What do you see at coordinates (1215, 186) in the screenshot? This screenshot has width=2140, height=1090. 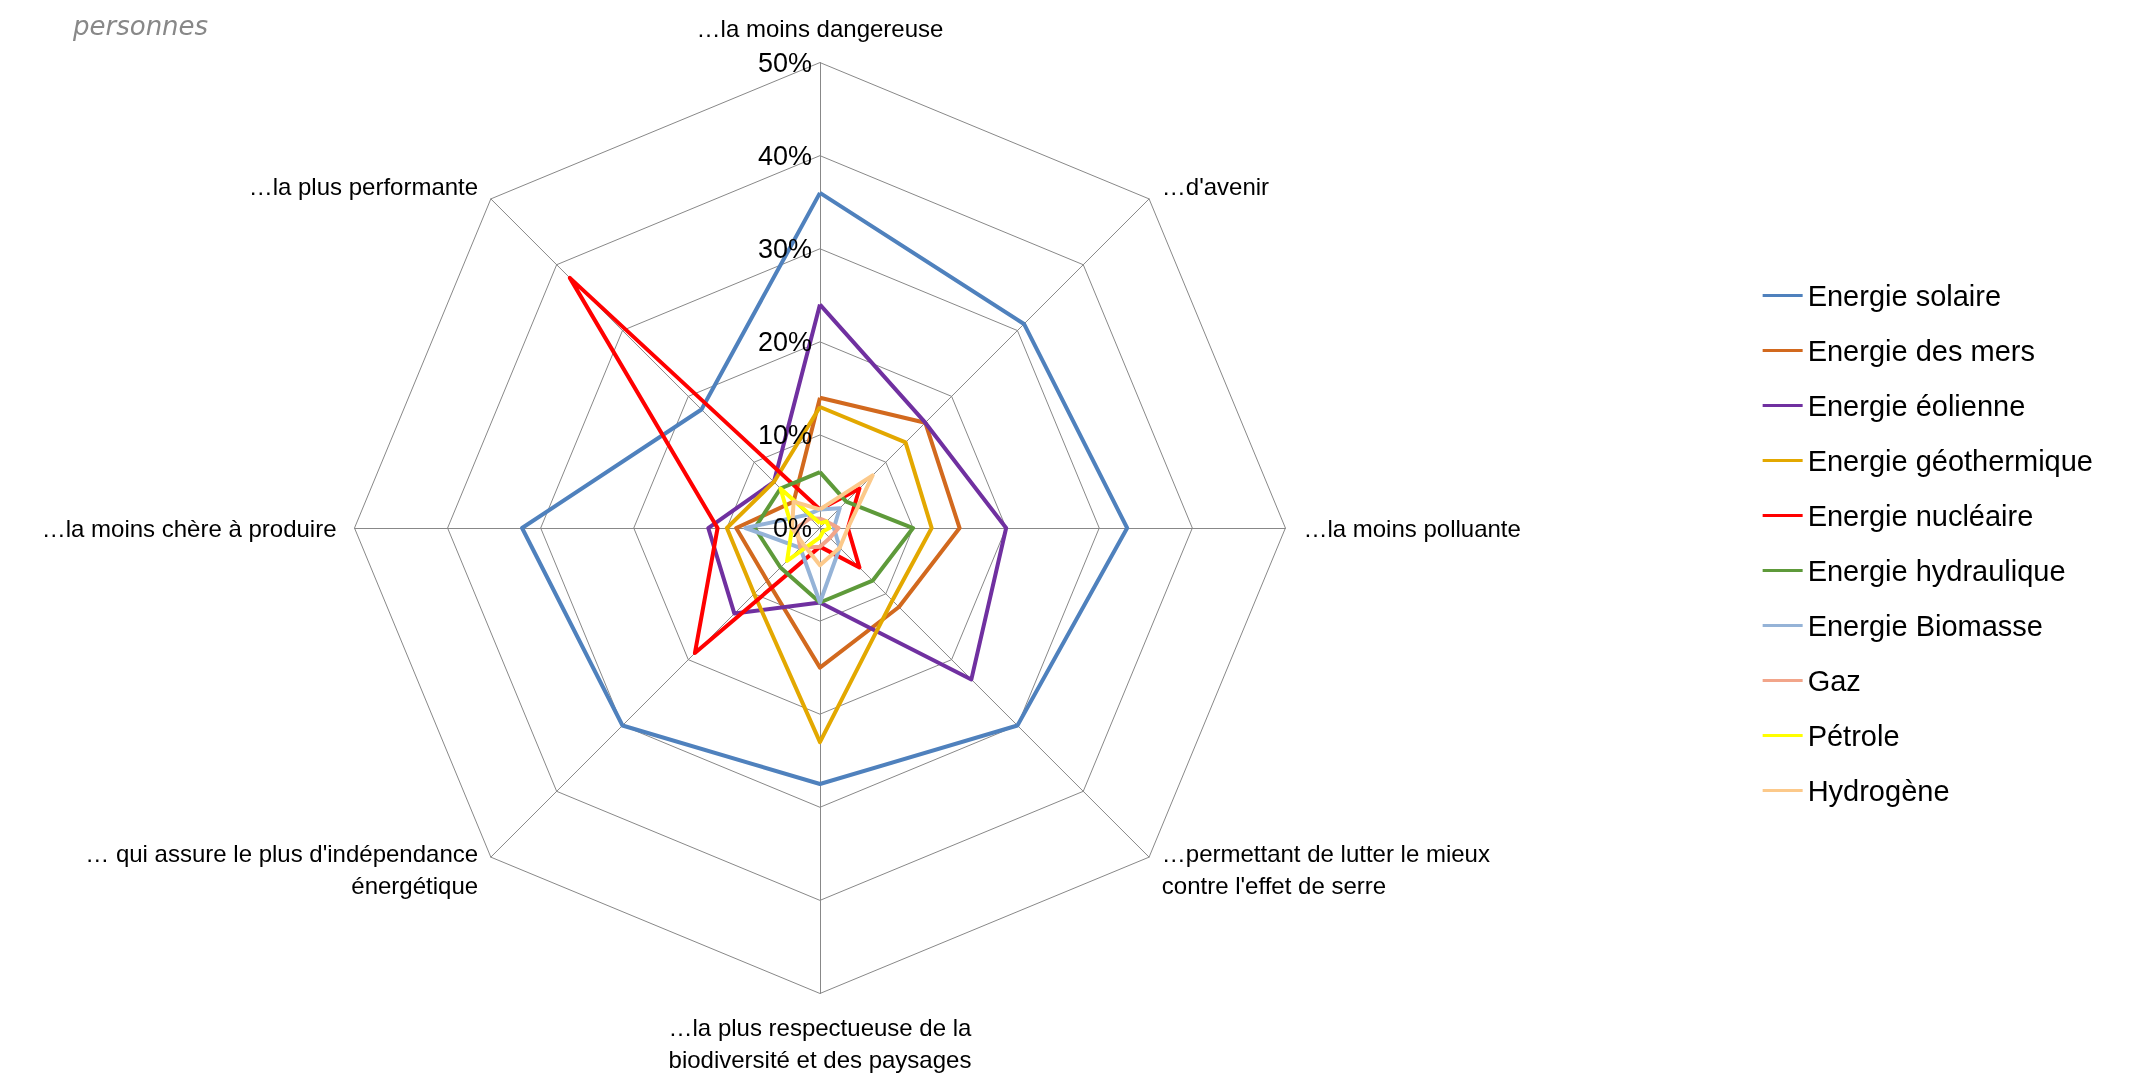 I see `spoke-label: …d'avenir` at bounding box center [1215, 186].